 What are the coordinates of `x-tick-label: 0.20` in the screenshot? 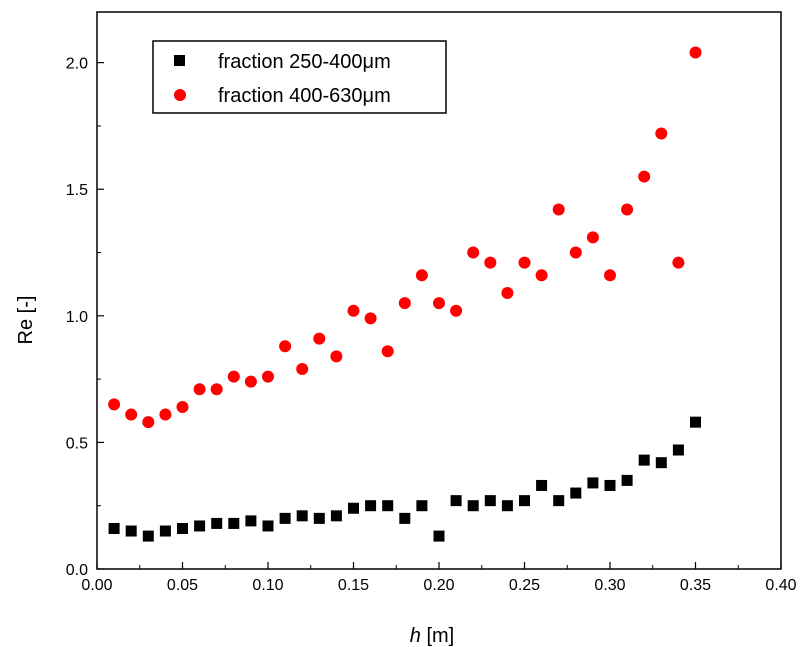 It's located at (438, 585).